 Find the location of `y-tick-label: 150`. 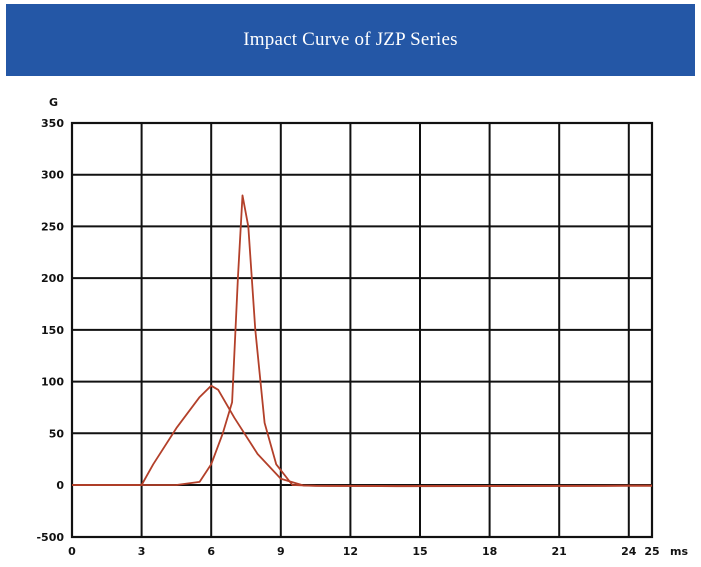

y-tick-label: 150 is located at coordinates (52, 330).